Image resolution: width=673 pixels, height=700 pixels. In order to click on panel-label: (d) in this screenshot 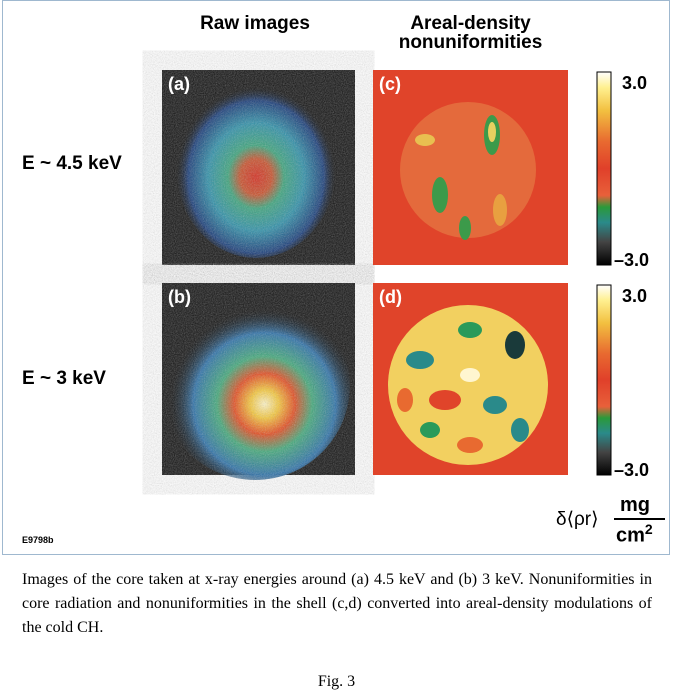, I will do `click(390, 297)`.